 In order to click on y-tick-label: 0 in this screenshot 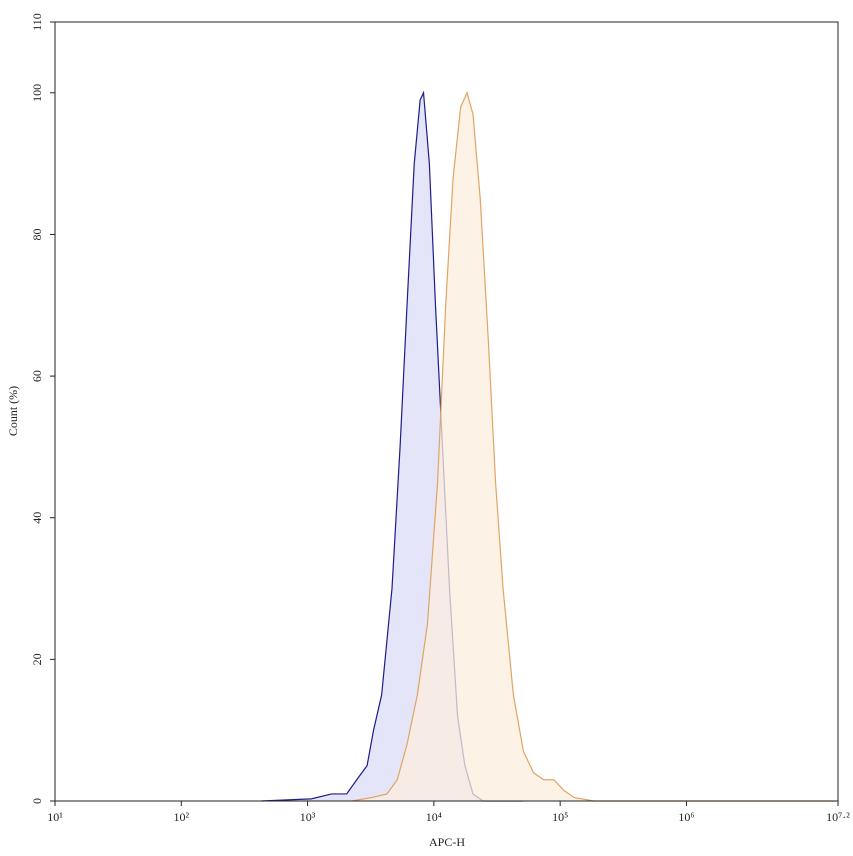, I will do `click(37, 801)`.